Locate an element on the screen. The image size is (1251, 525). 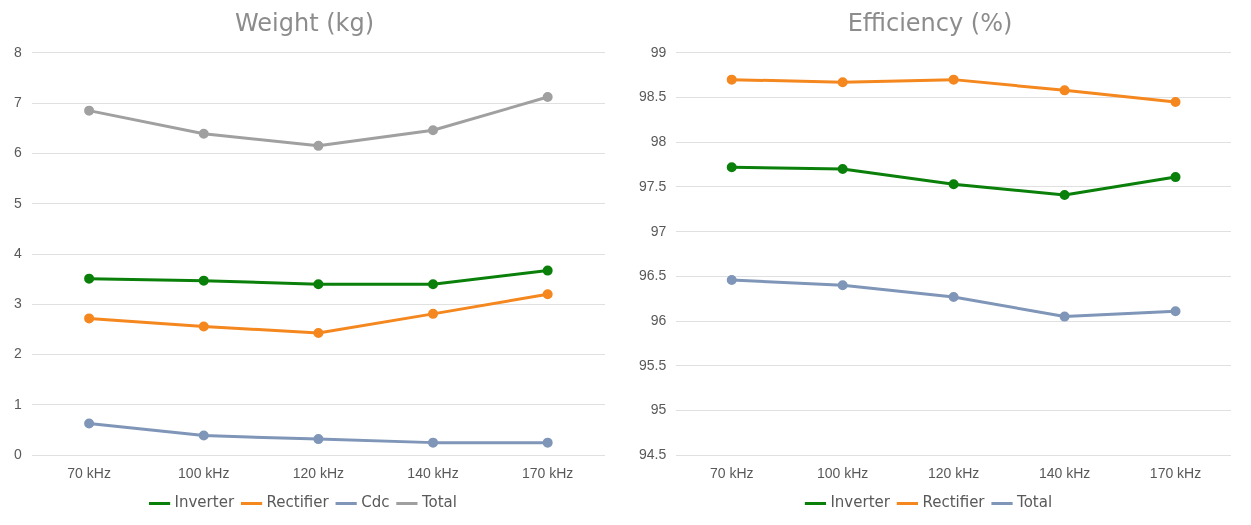
y-tick-label: 2 is located at coordinates (17, 353).